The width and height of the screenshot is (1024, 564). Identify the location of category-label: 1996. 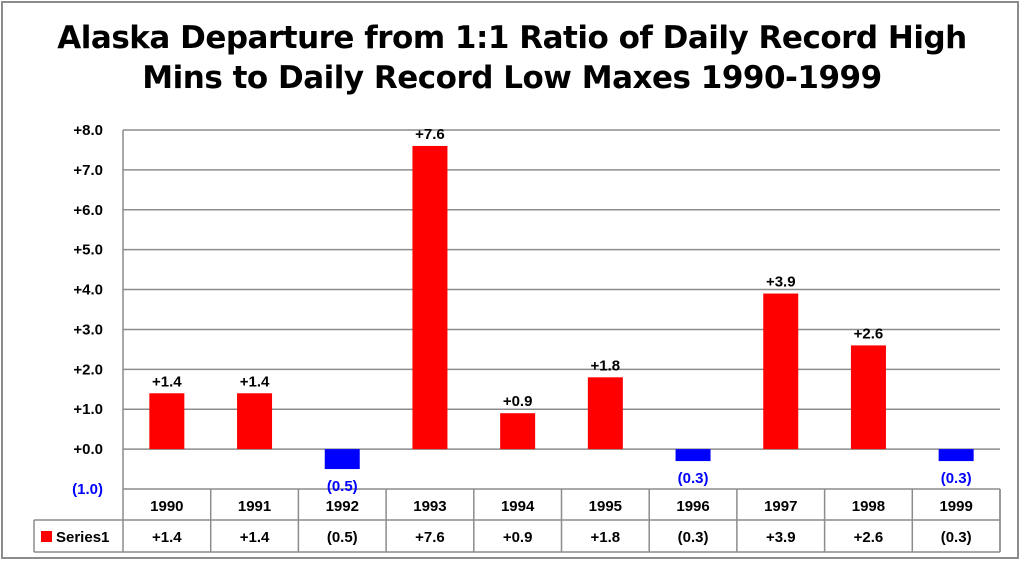
(692, 506).